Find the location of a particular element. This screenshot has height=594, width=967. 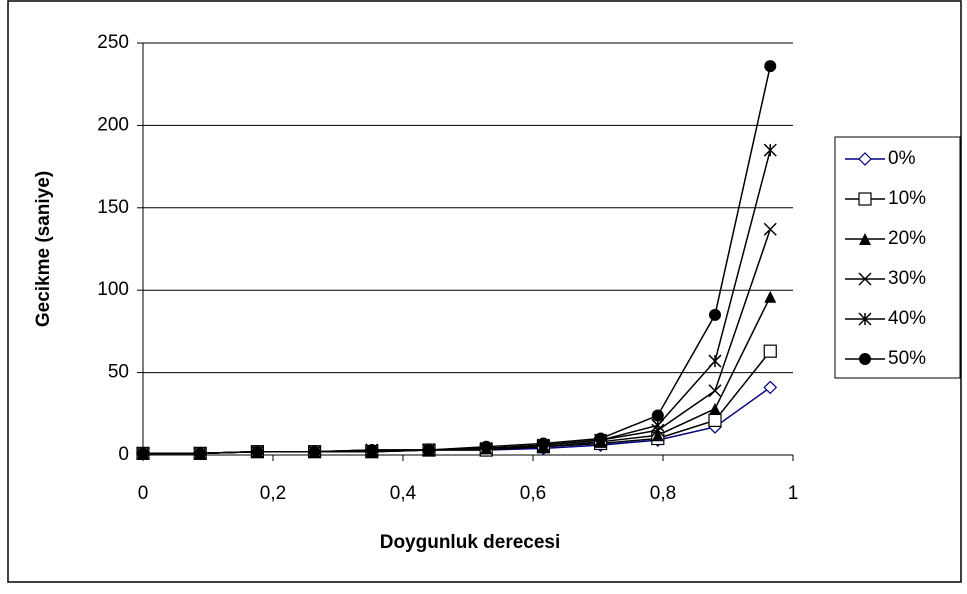

x-tick-label: 1 is located at coordinates (793, 493).